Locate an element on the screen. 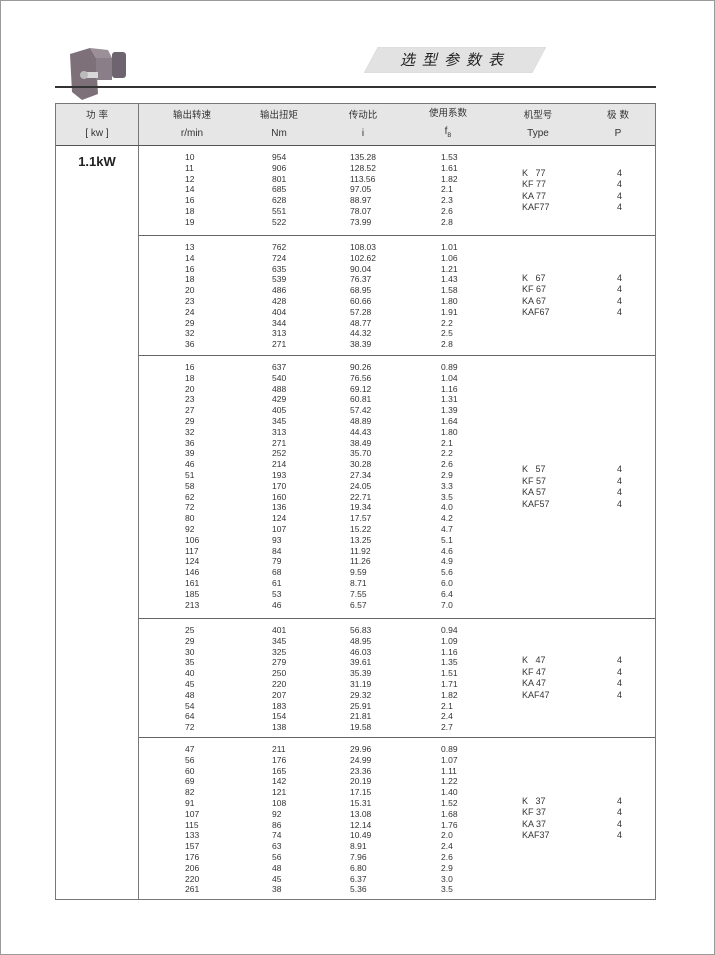 This screenshot has height=955, width=715. output-speed: 23 is located at coordinates (190, 300).